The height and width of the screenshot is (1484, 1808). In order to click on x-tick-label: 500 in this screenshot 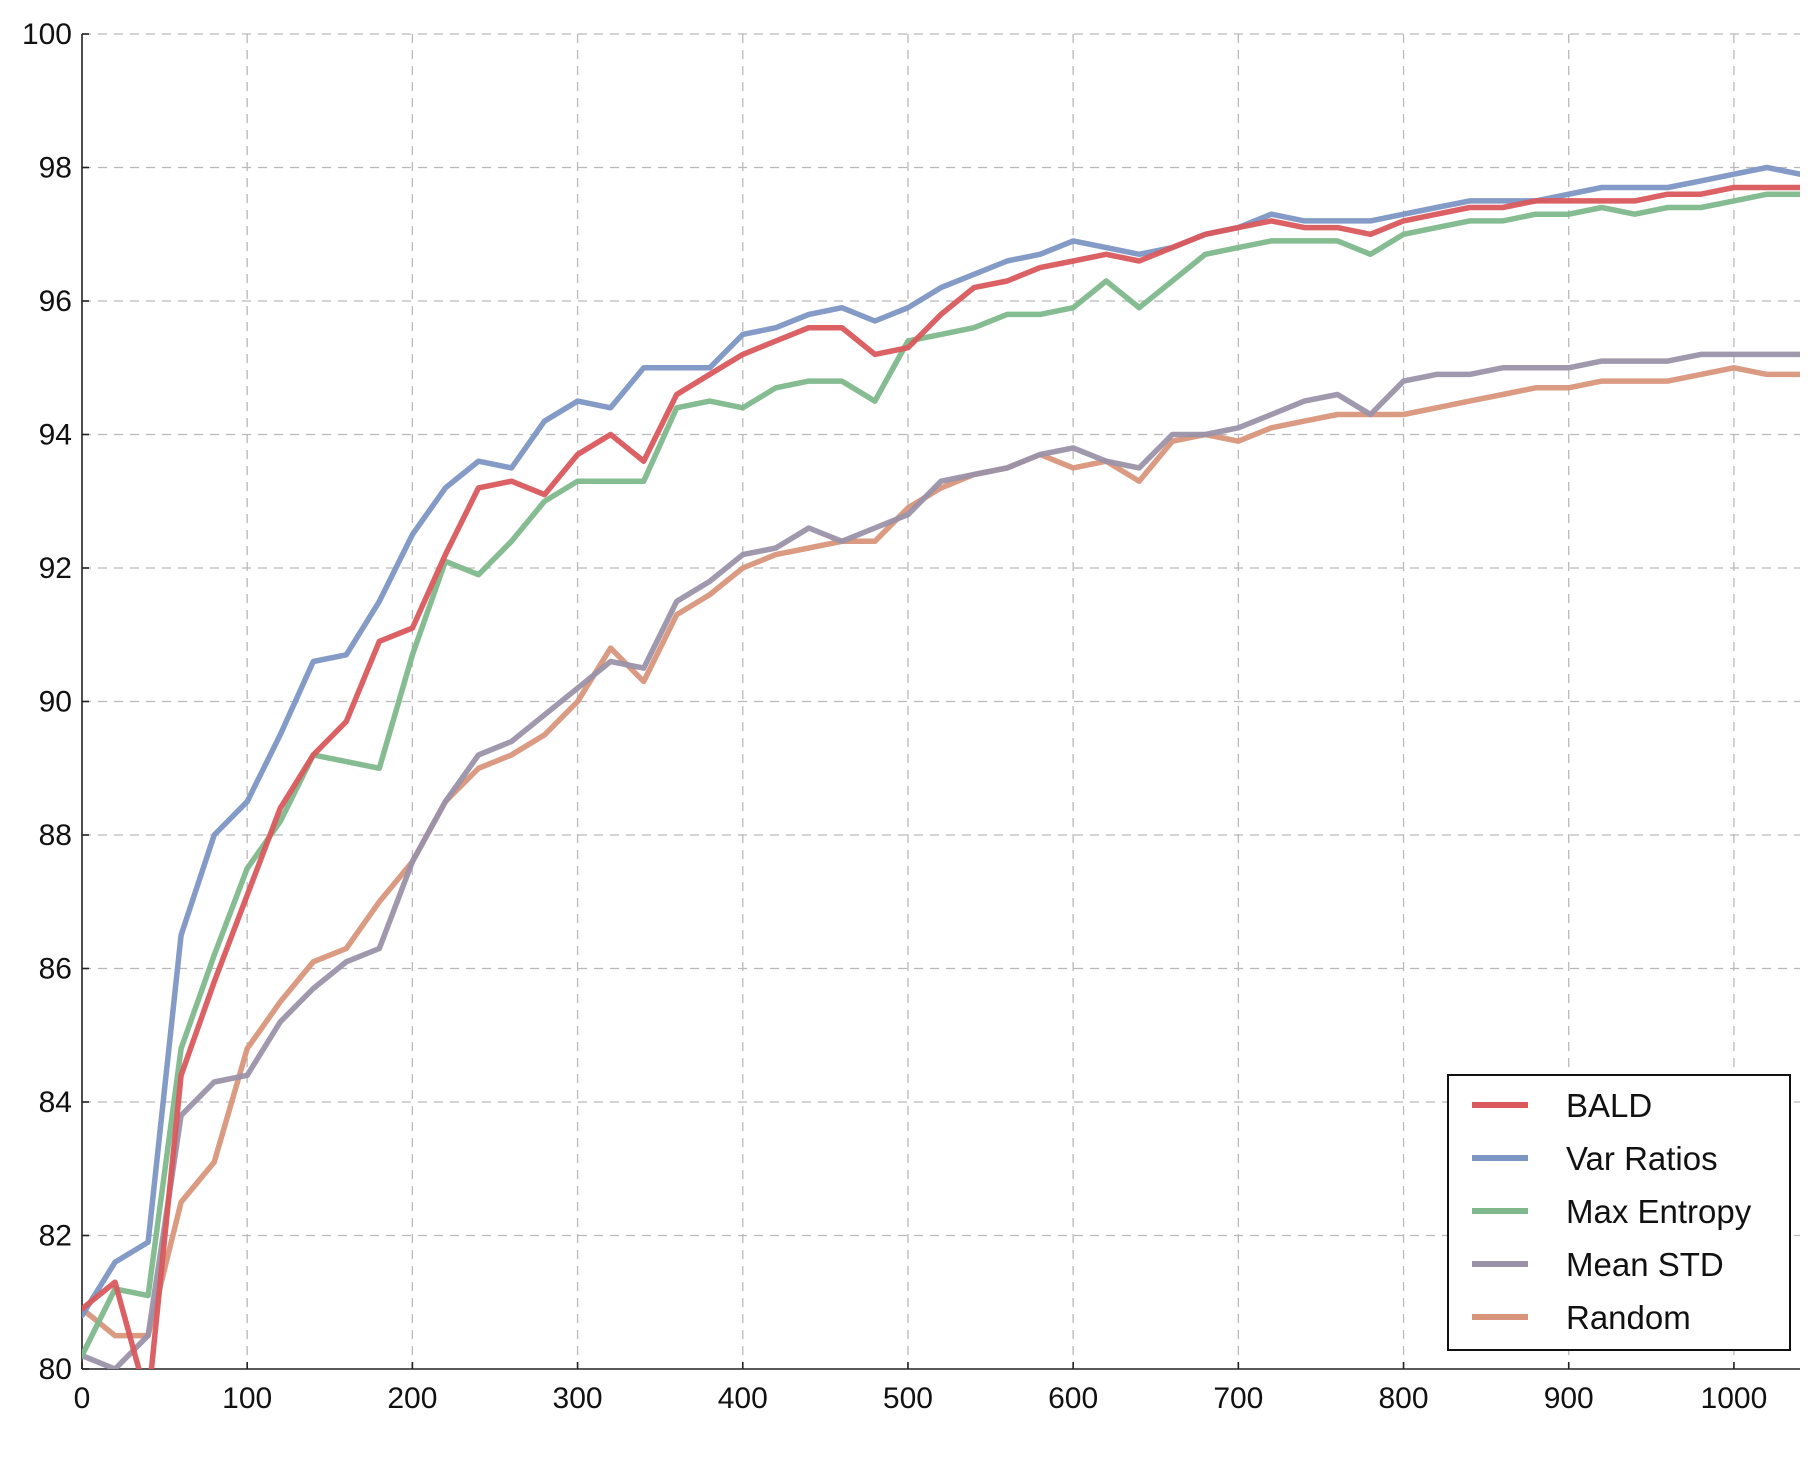, I will do `click(908, 1398)`.